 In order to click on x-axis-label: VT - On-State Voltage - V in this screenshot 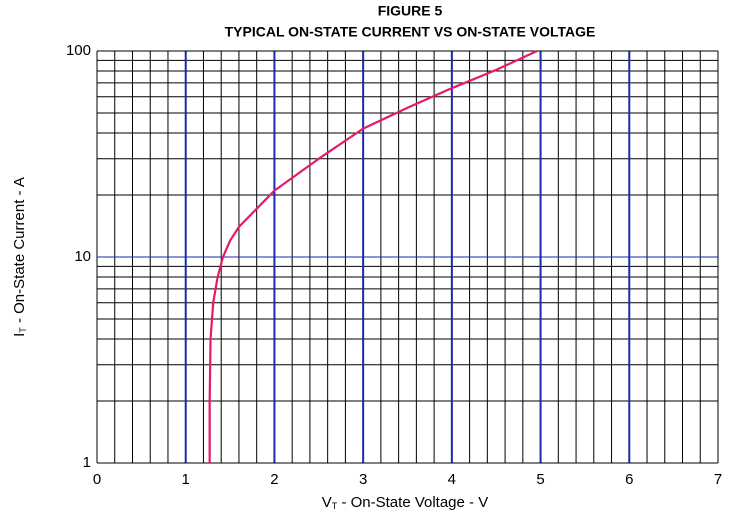, I will do `click(405, 502)`.